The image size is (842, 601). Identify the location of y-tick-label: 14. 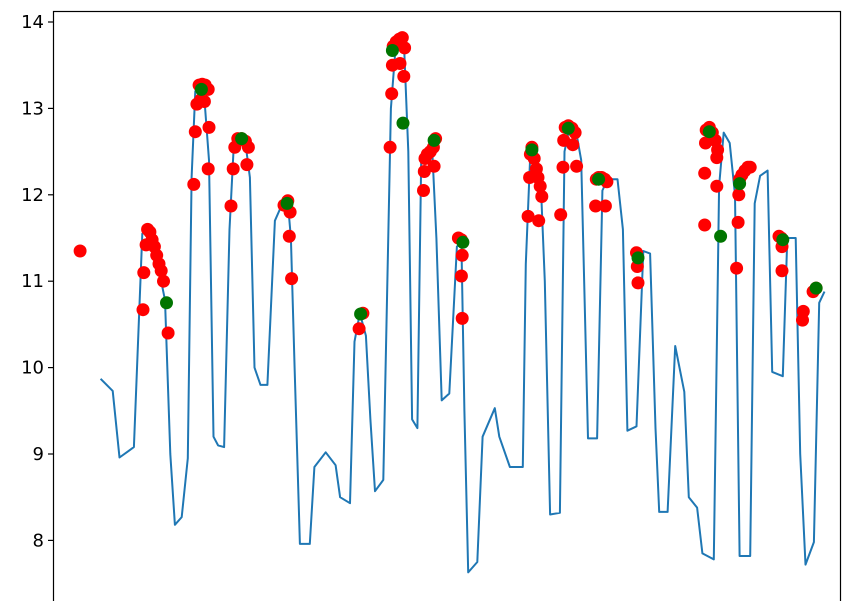
(32, 22).